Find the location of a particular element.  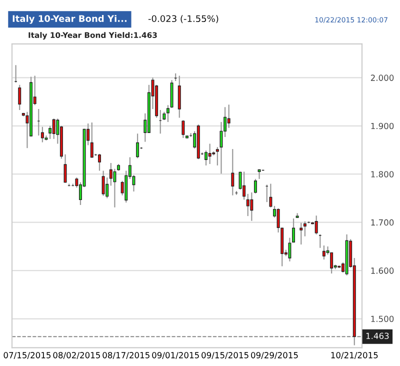

x-tick-label: 08/17/2015 is located at coordinates (126, 355).